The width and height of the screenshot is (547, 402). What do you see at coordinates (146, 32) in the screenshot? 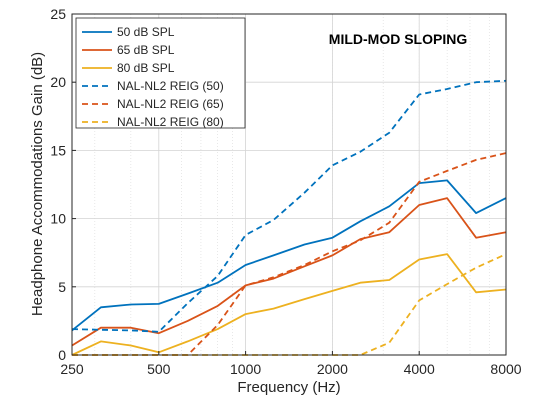
I see `legend-label: 50 dB SPL` at bounding box center [146, 32].